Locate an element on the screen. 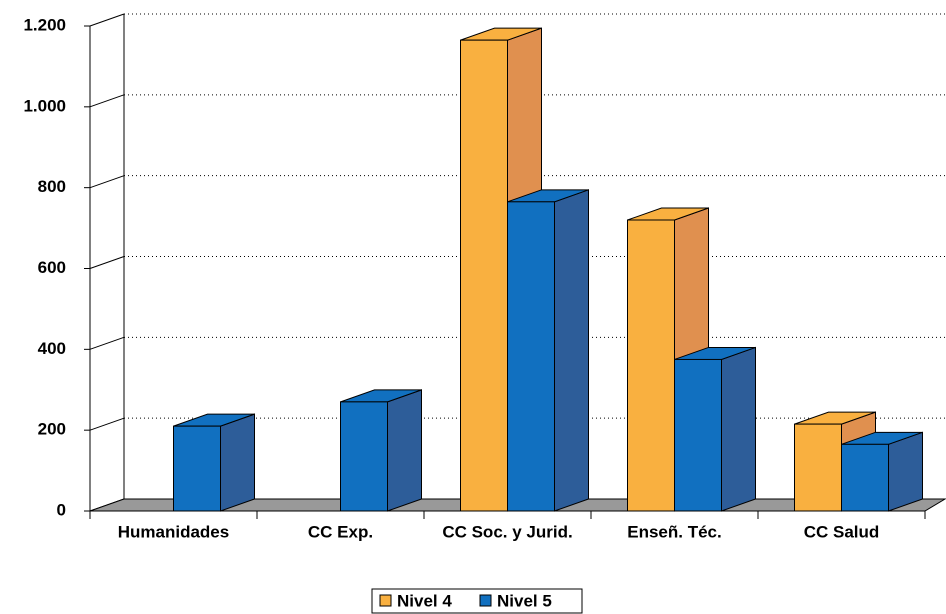 Image resolution: width=946 pixels, height=614 pixels. y-tick-label: 0 is located at coordinates (61, 509).